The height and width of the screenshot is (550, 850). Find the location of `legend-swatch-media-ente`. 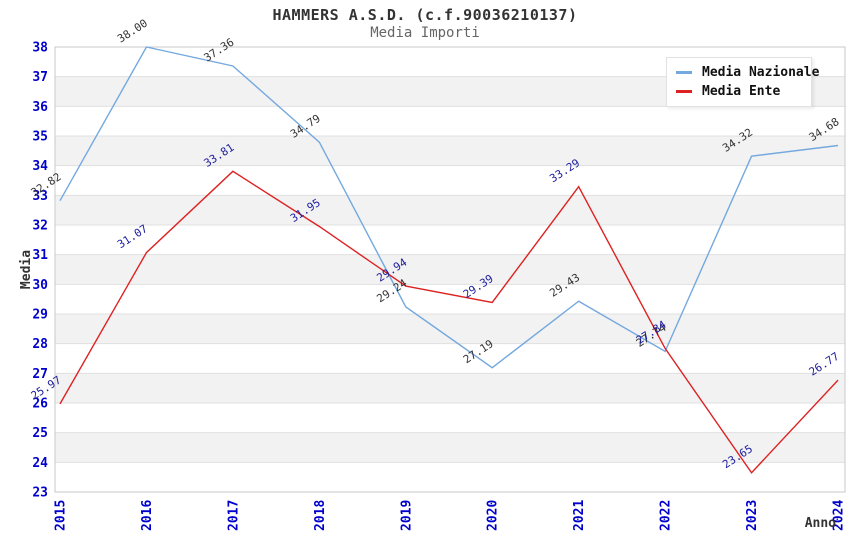

legend-swatch-media-ente is located at coordinates (684, 91).